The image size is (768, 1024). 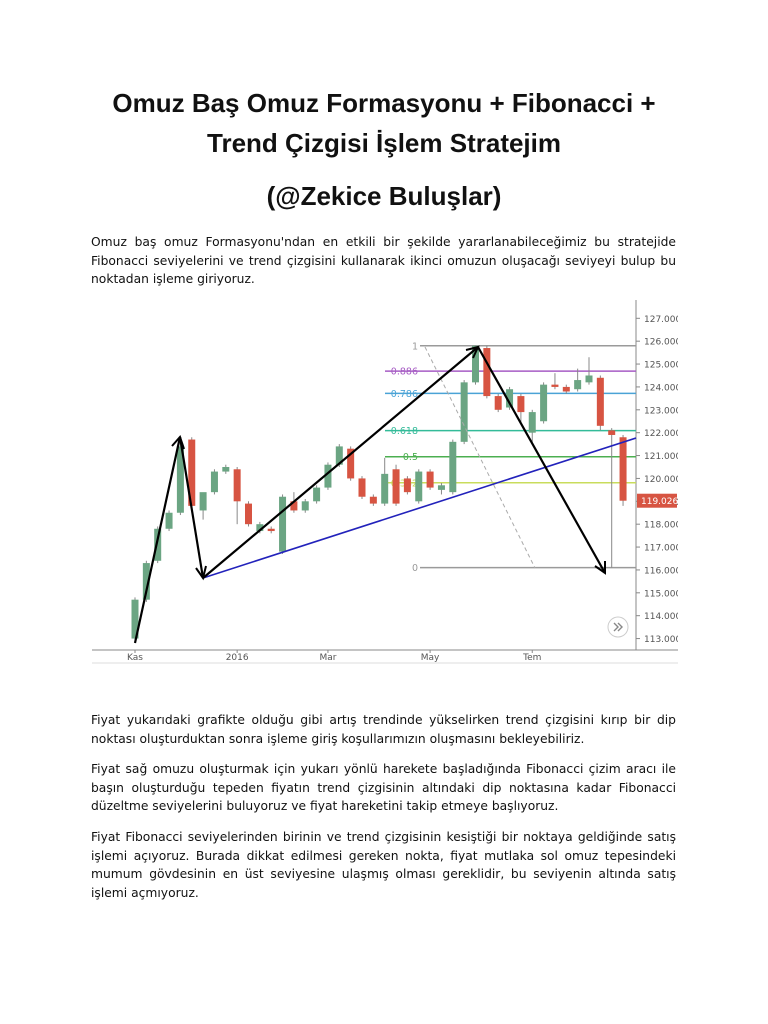 What do you see at coordinates (404, 431) in the screenshot?
I see `fib-label: 0.618` at bounding box center [404, 431].